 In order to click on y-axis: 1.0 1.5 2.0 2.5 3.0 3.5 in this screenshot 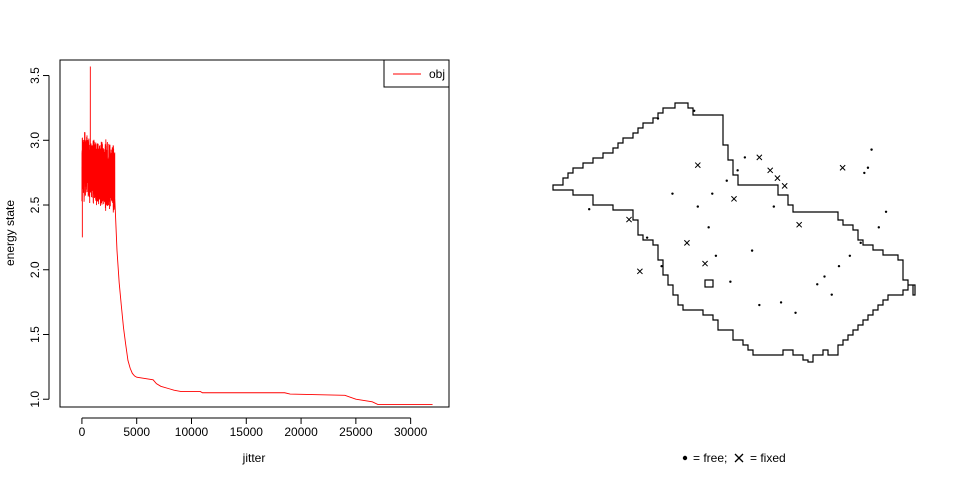, I will do `click(39, 237)`.